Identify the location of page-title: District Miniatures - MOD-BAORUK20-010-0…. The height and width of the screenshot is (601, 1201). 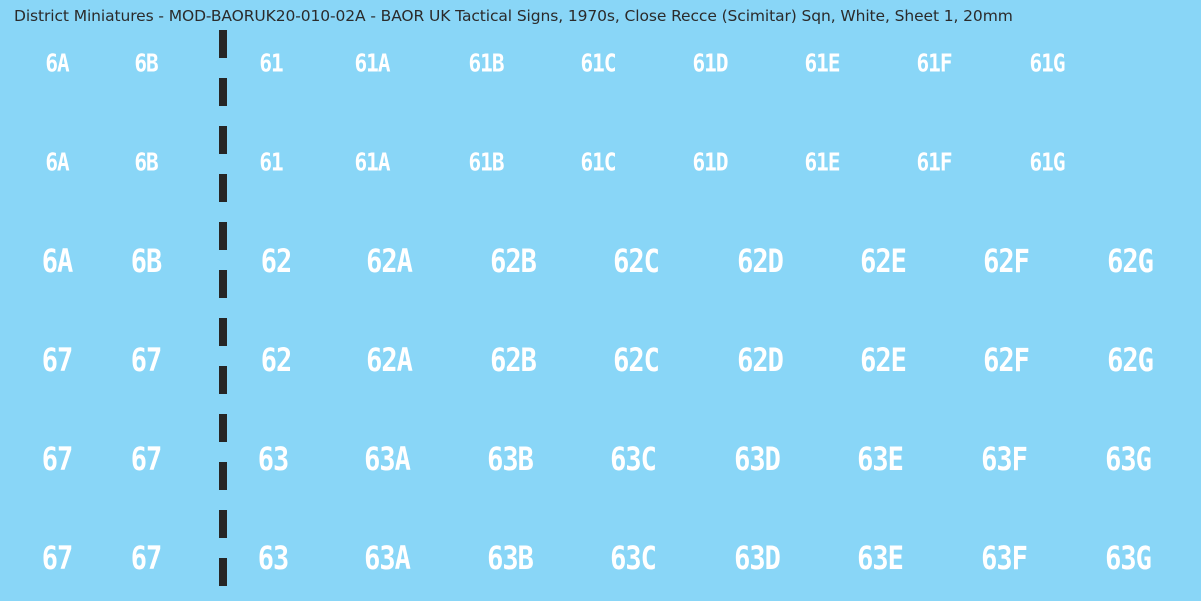
(513, 16).